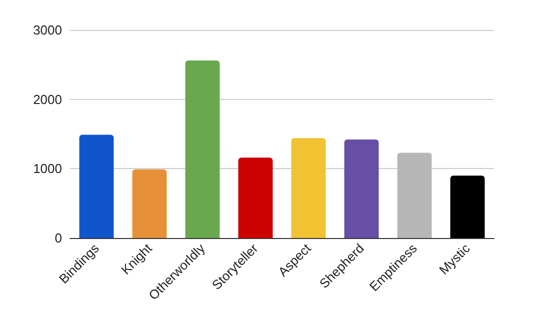 Image resolution: width=540 pixels, height=334 pixels. Describe the element at coordinates (47, 30) in the screenshot. I see `y-tick-label: 3000` at that location.